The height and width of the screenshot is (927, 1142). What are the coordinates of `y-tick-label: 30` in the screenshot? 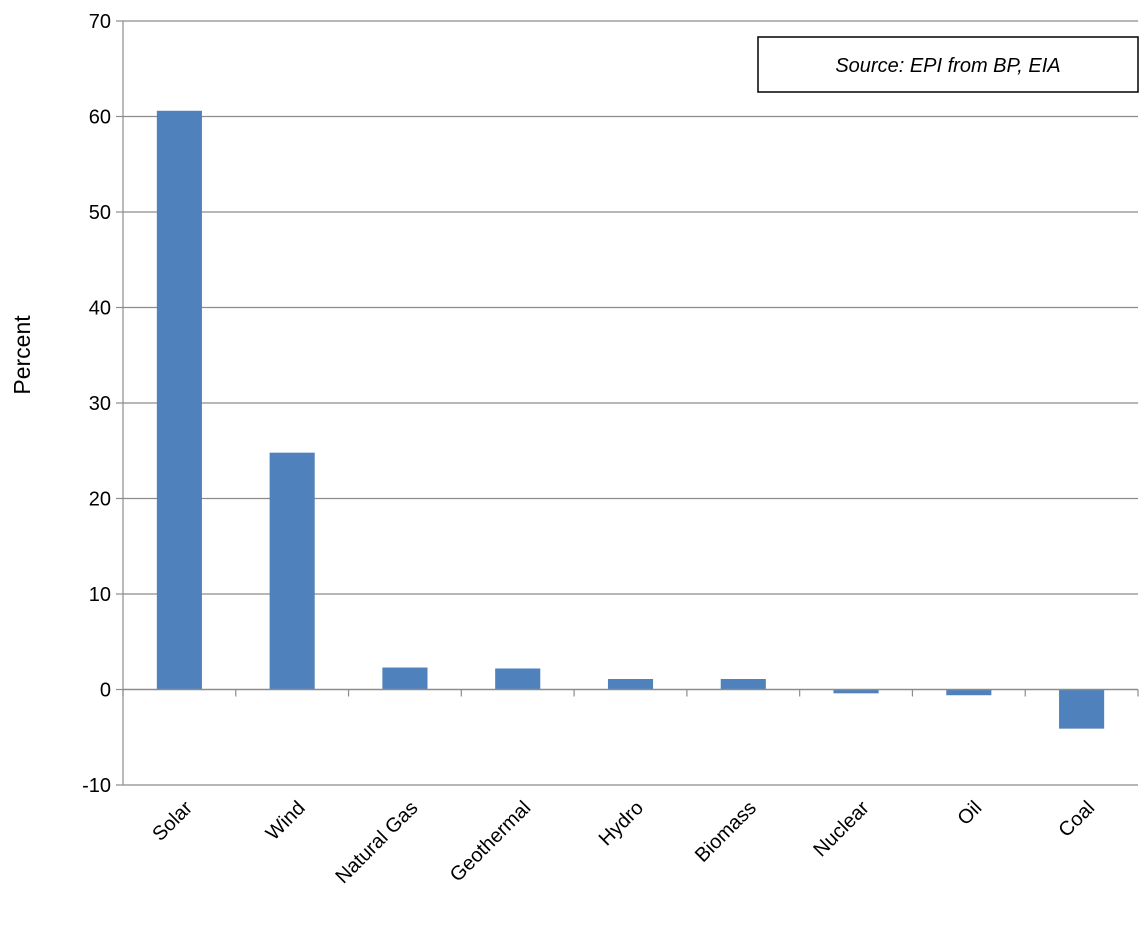 It's located at (100, 404).